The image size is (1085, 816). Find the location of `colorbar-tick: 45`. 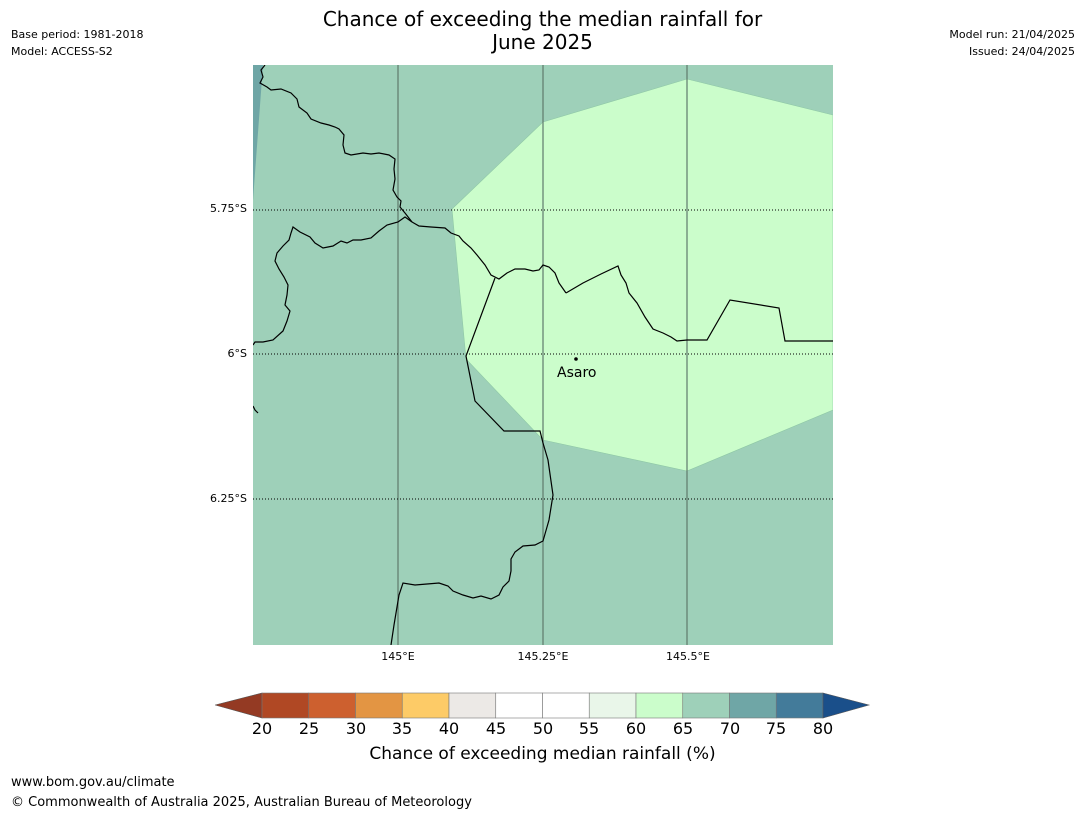

colorbar-tick: 45 is located at coordinates (496, 728).